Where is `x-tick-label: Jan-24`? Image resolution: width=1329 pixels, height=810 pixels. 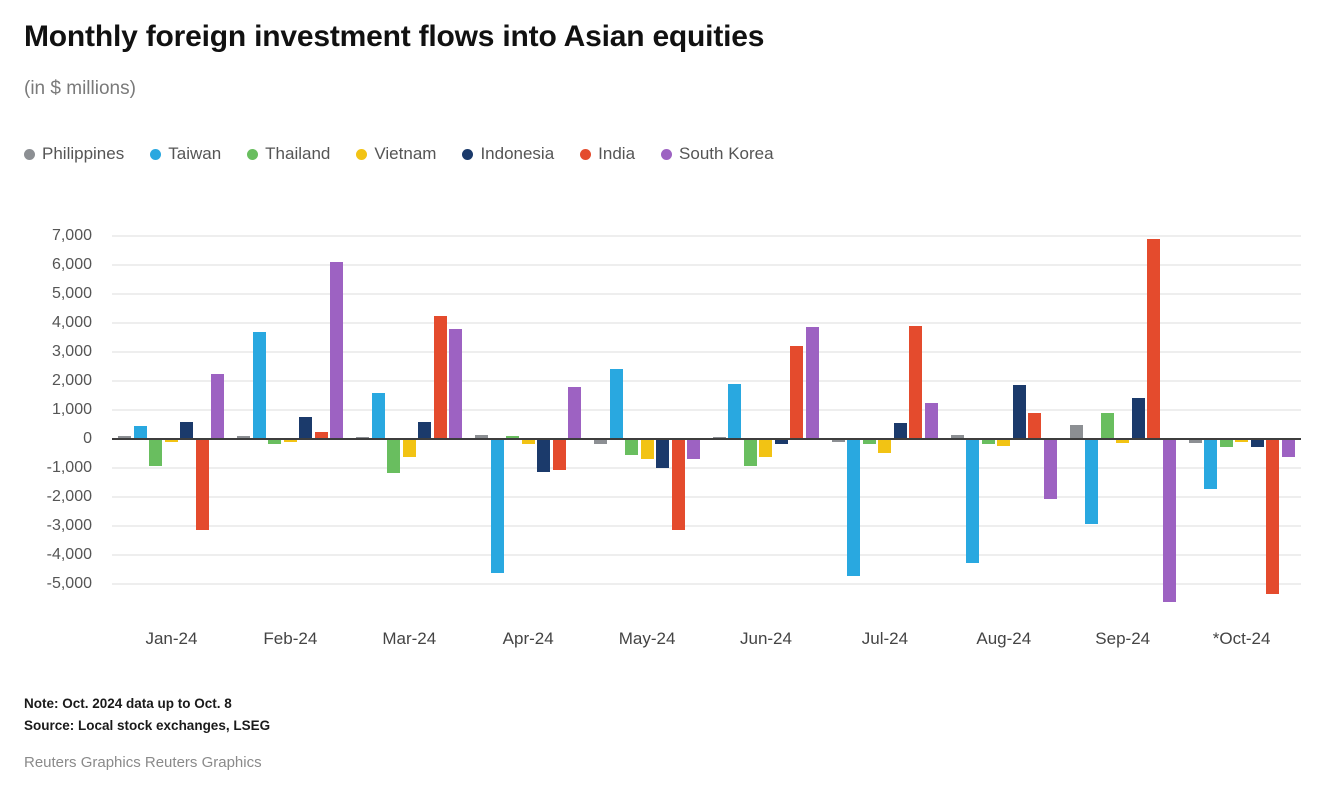
x-tick-label: Jan-24 is located at coordinates (171, 638).